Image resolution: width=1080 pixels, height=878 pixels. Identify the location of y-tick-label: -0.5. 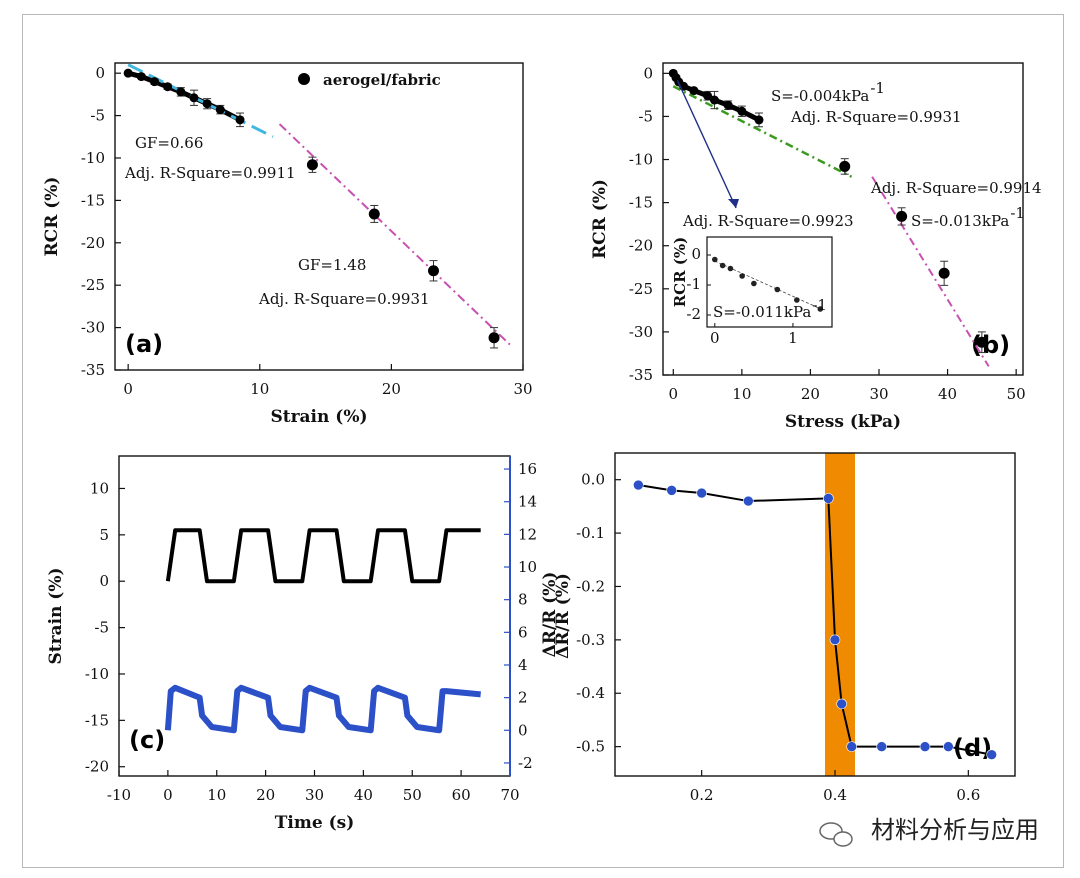
(590, 747).